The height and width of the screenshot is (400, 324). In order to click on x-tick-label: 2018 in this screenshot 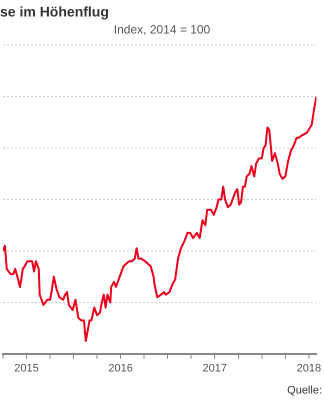, I will do `click(309, 368)`.